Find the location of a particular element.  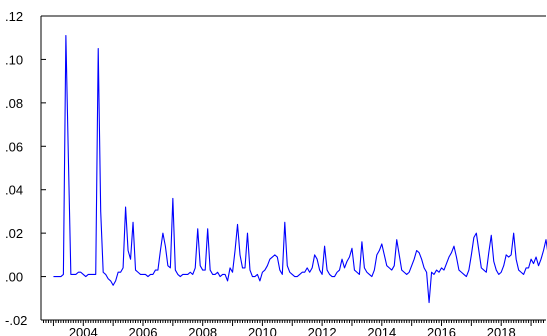

x-tick-label: 2018 is located at coordinates (501, 330).